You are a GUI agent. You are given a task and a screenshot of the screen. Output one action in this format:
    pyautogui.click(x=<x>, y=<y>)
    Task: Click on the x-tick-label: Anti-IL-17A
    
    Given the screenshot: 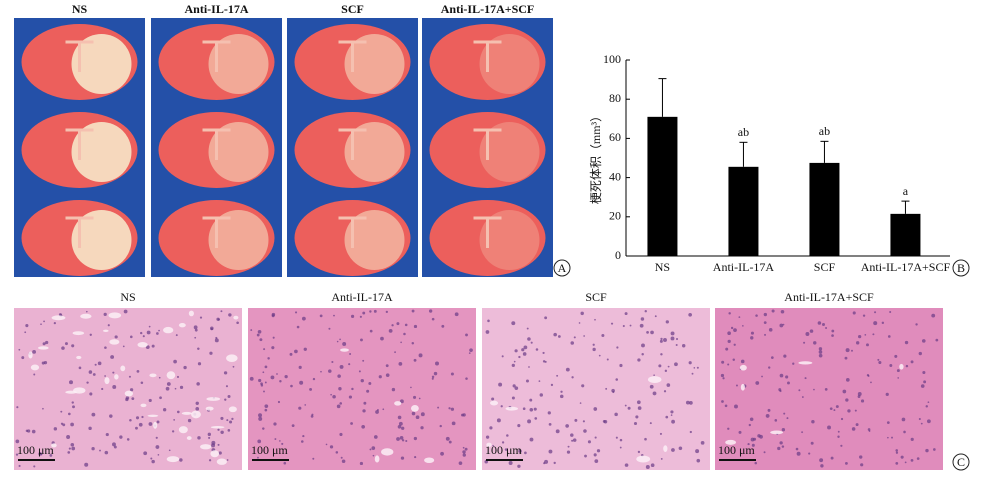 What is the action you would take?
    pyautogui.click(x=744, y=267)
    